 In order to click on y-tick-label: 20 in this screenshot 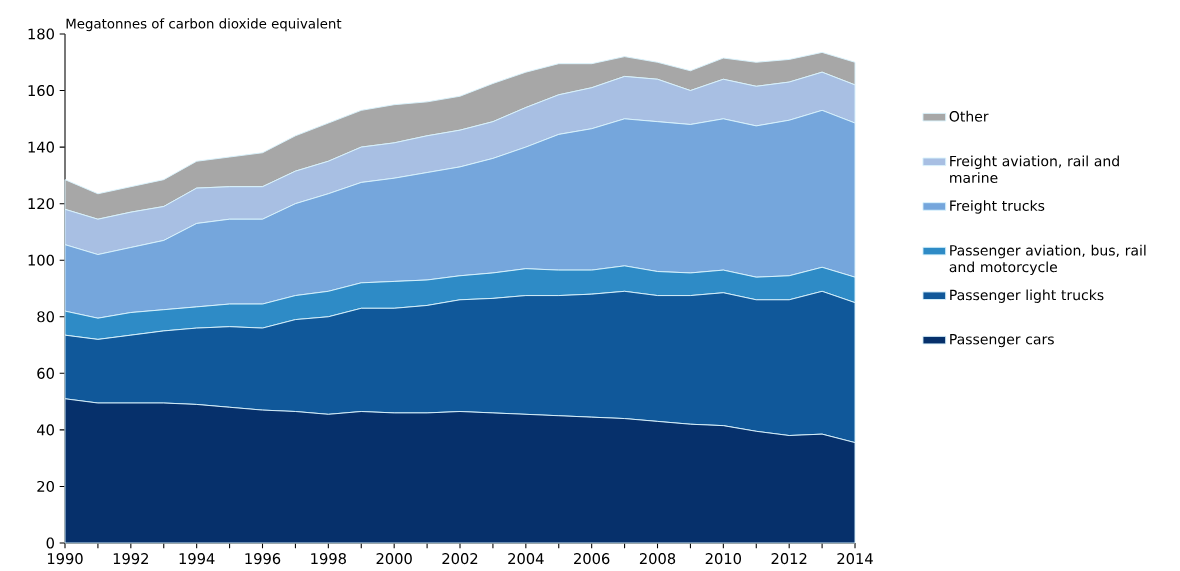, I will do `click(45, 486)`.